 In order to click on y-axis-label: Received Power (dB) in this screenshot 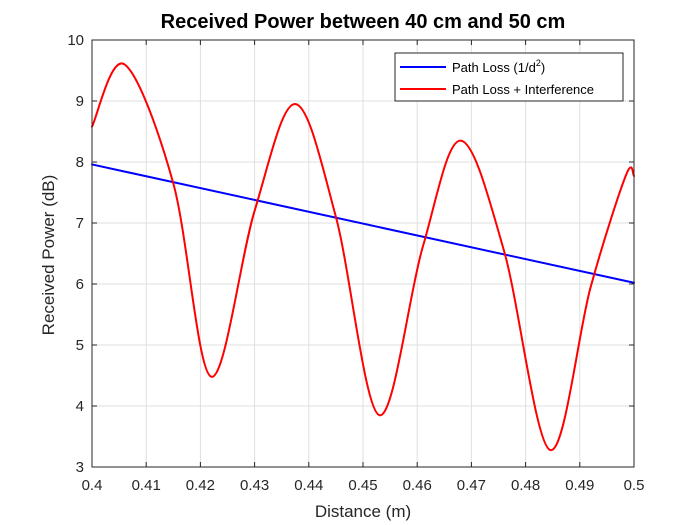, I will do `click(48, 255)`.